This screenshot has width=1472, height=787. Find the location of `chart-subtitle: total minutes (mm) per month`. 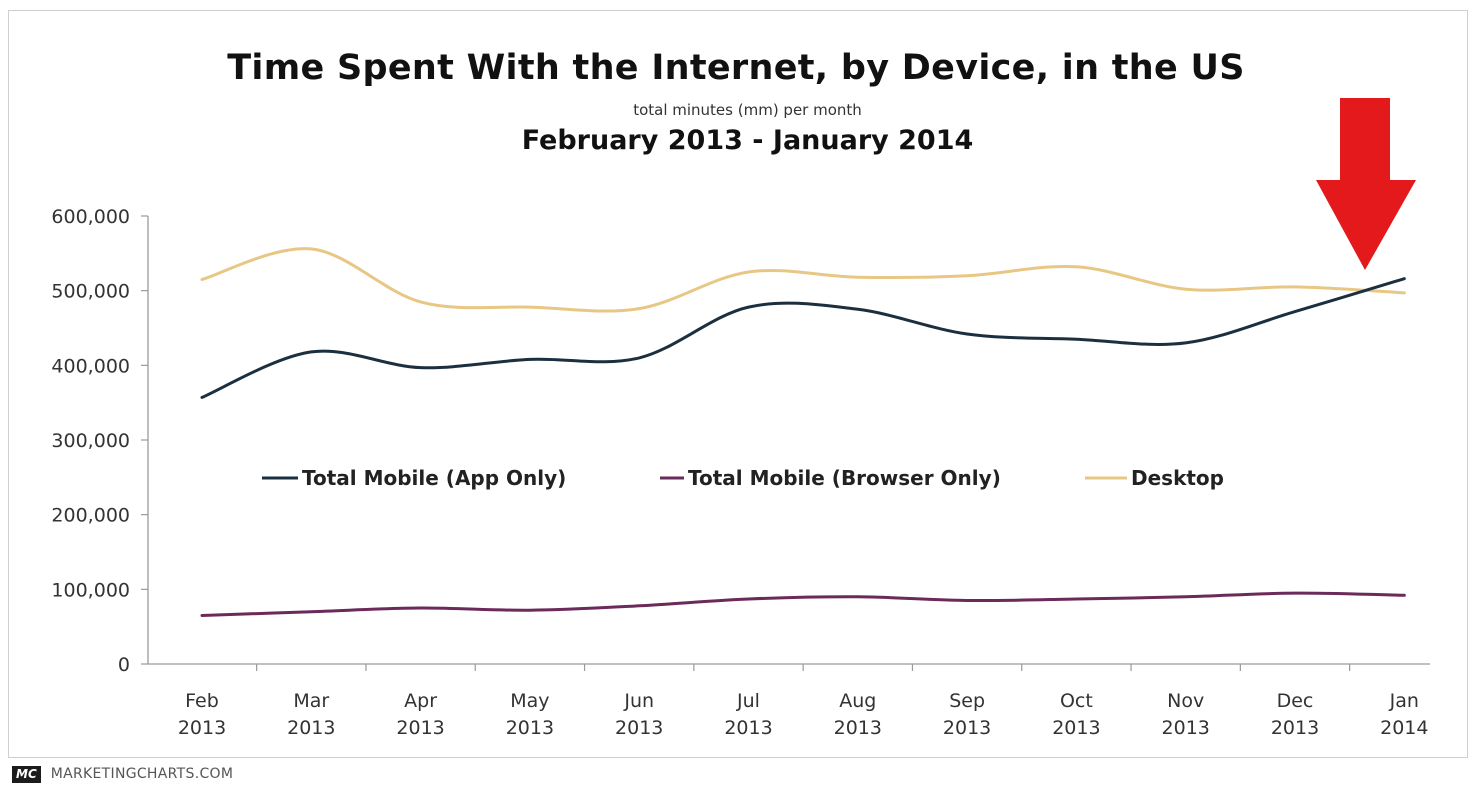

chart-subtitle: total minutes (mm) per month is located at coordinates (747, 110).